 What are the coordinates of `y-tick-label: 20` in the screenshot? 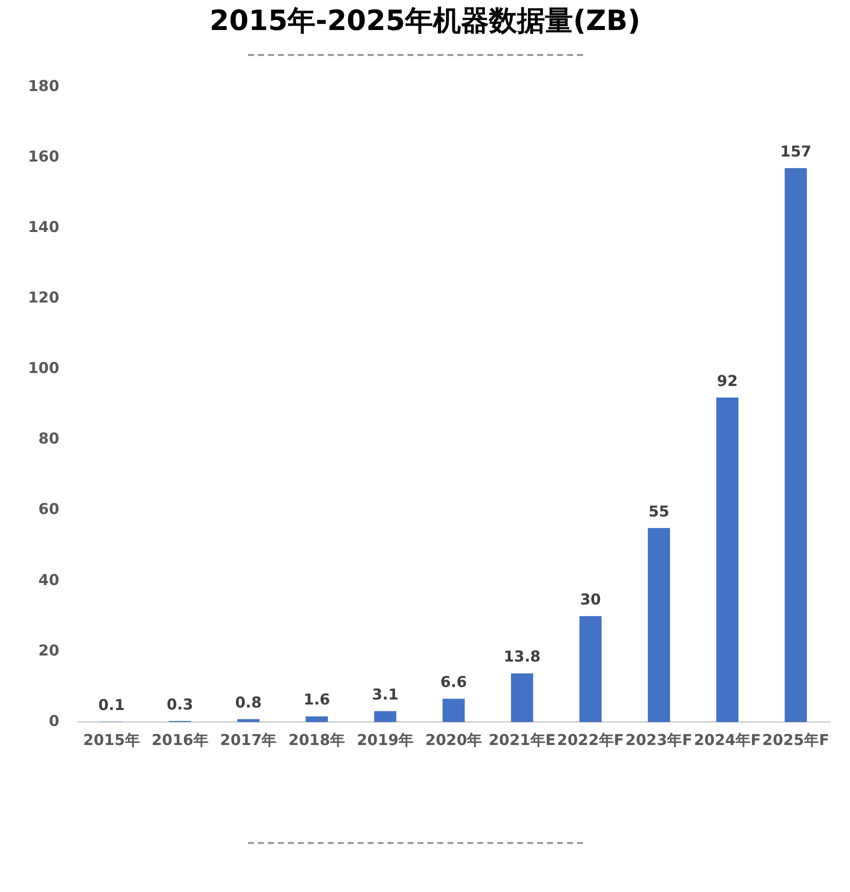 It's located at (49, 650).